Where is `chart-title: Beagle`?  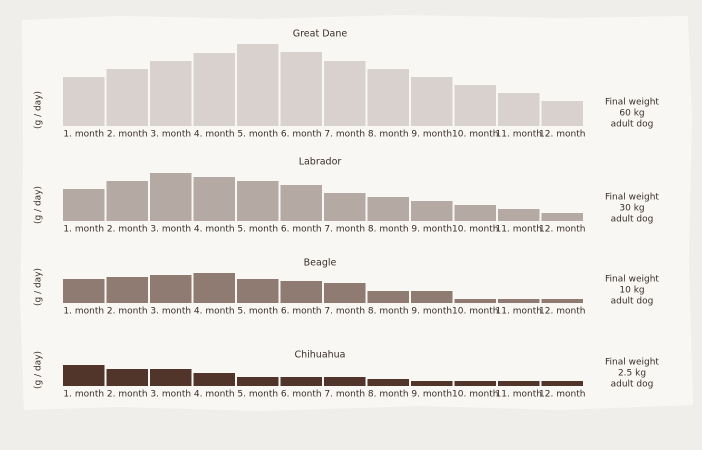
chart-title: Beagle is located at coordinates (320, 263).